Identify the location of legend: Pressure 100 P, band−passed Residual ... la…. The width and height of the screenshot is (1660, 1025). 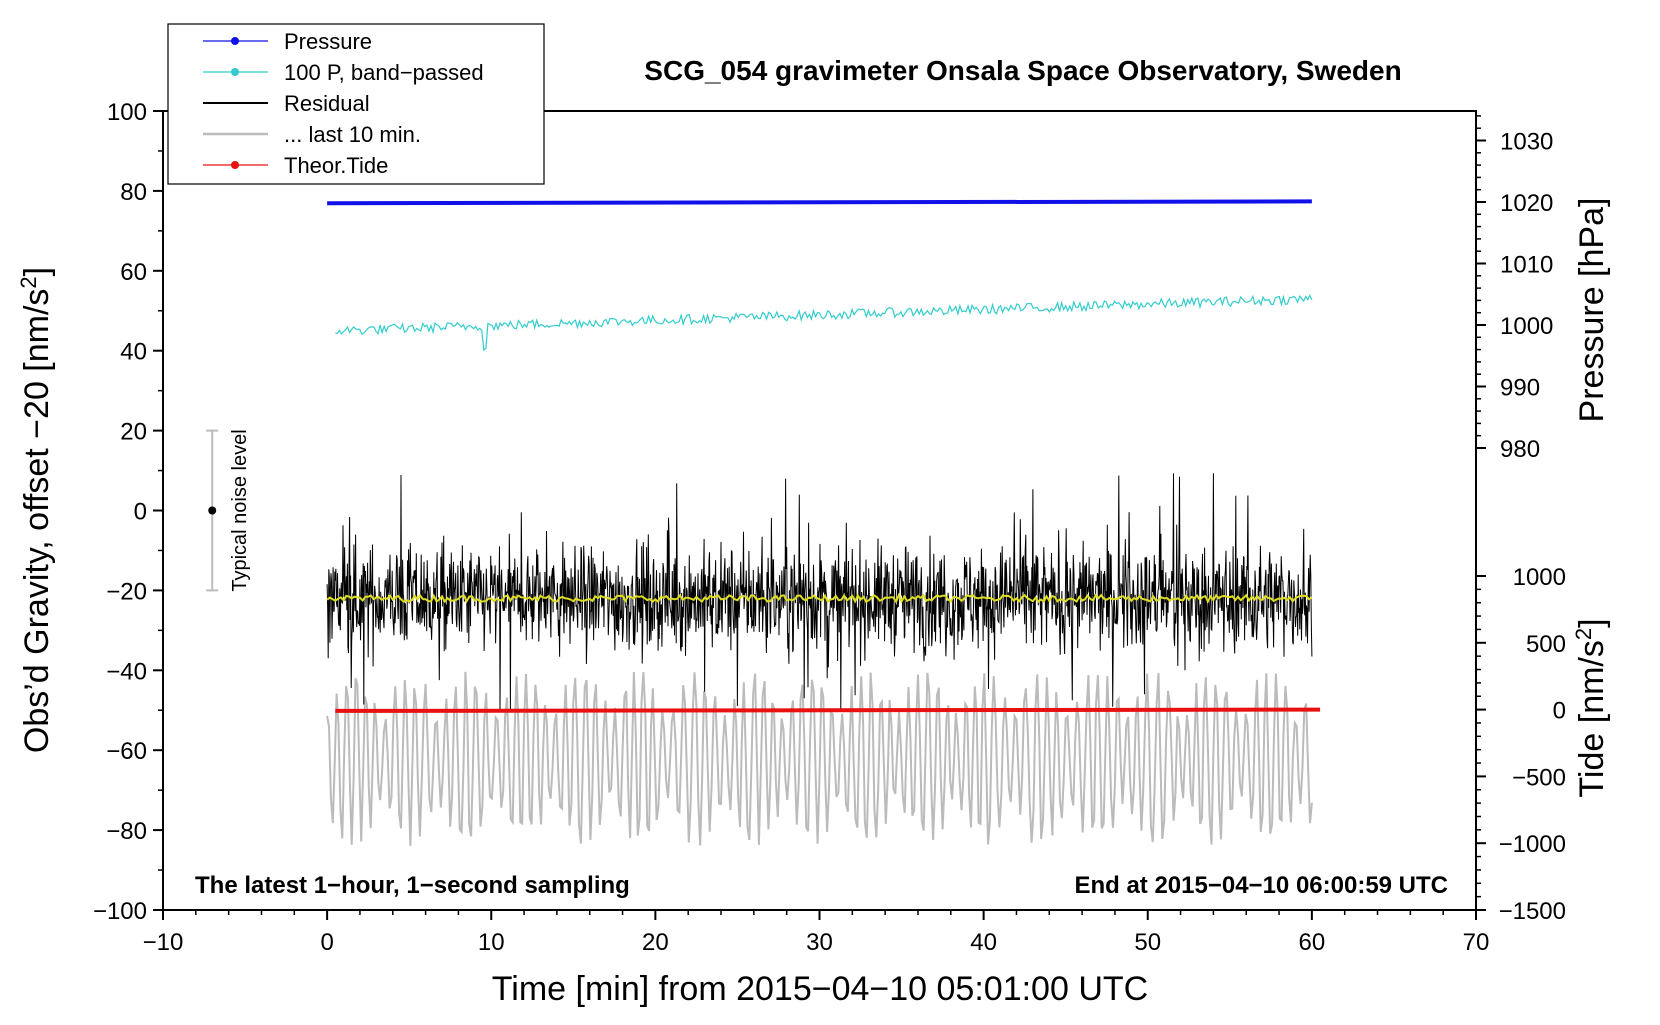
(356, 104).